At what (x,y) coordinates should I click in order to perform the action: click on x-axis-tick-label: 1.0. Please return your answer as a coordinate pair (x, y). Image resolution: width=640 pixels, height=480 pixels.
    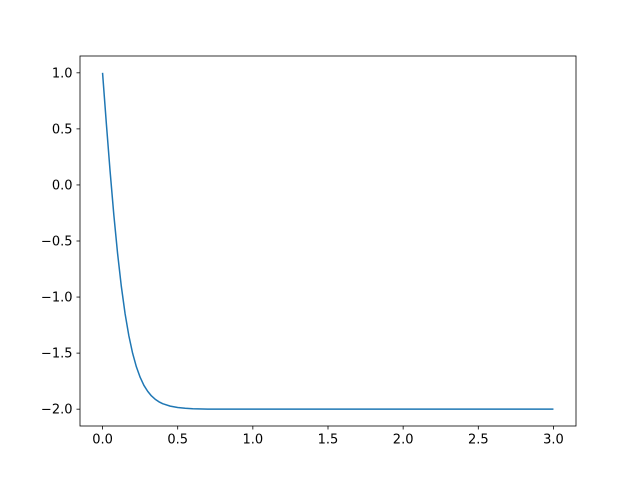
    Looking at the image, I should click on (253, 440).